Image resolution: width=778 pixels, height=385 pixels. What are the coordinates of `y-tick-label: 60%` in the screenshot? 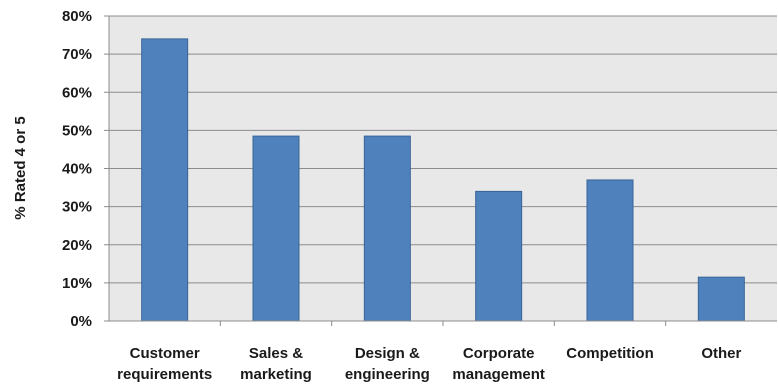 It's located at (77, 92).